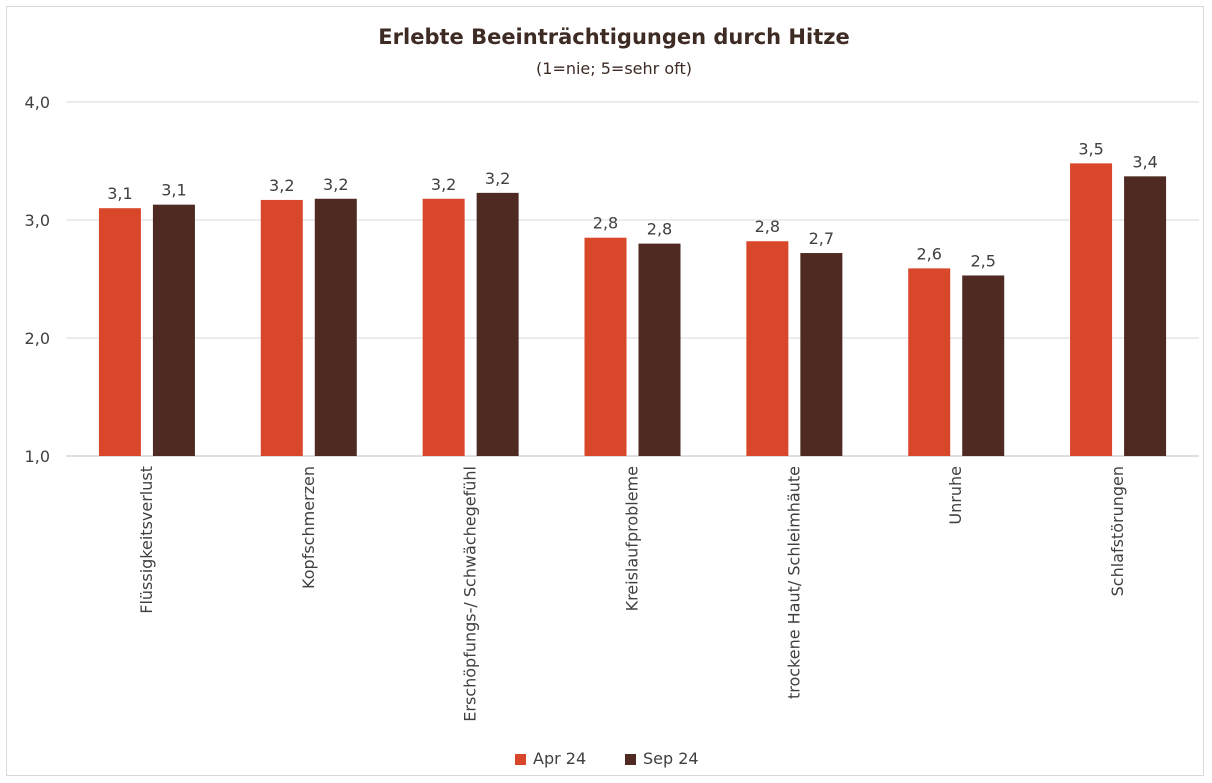 Image resolution: width=1212 pixels, height=783 pixels. Describe the element at coordinates (1090, 148) in the screenshot. I see `data-label: 3,5` at that location.